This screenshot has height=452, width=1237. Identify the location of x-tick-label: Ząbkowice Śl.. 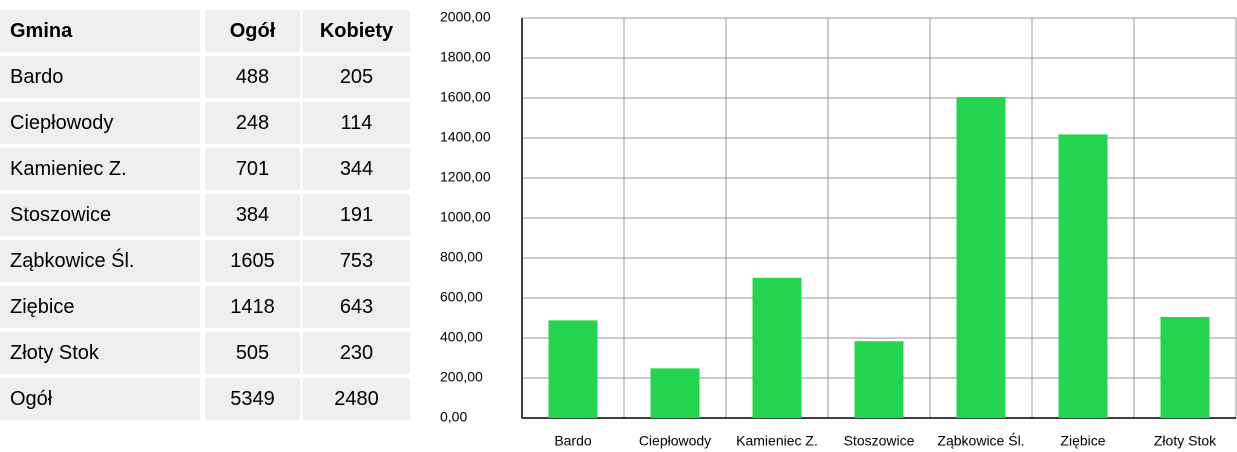
(980, 440).